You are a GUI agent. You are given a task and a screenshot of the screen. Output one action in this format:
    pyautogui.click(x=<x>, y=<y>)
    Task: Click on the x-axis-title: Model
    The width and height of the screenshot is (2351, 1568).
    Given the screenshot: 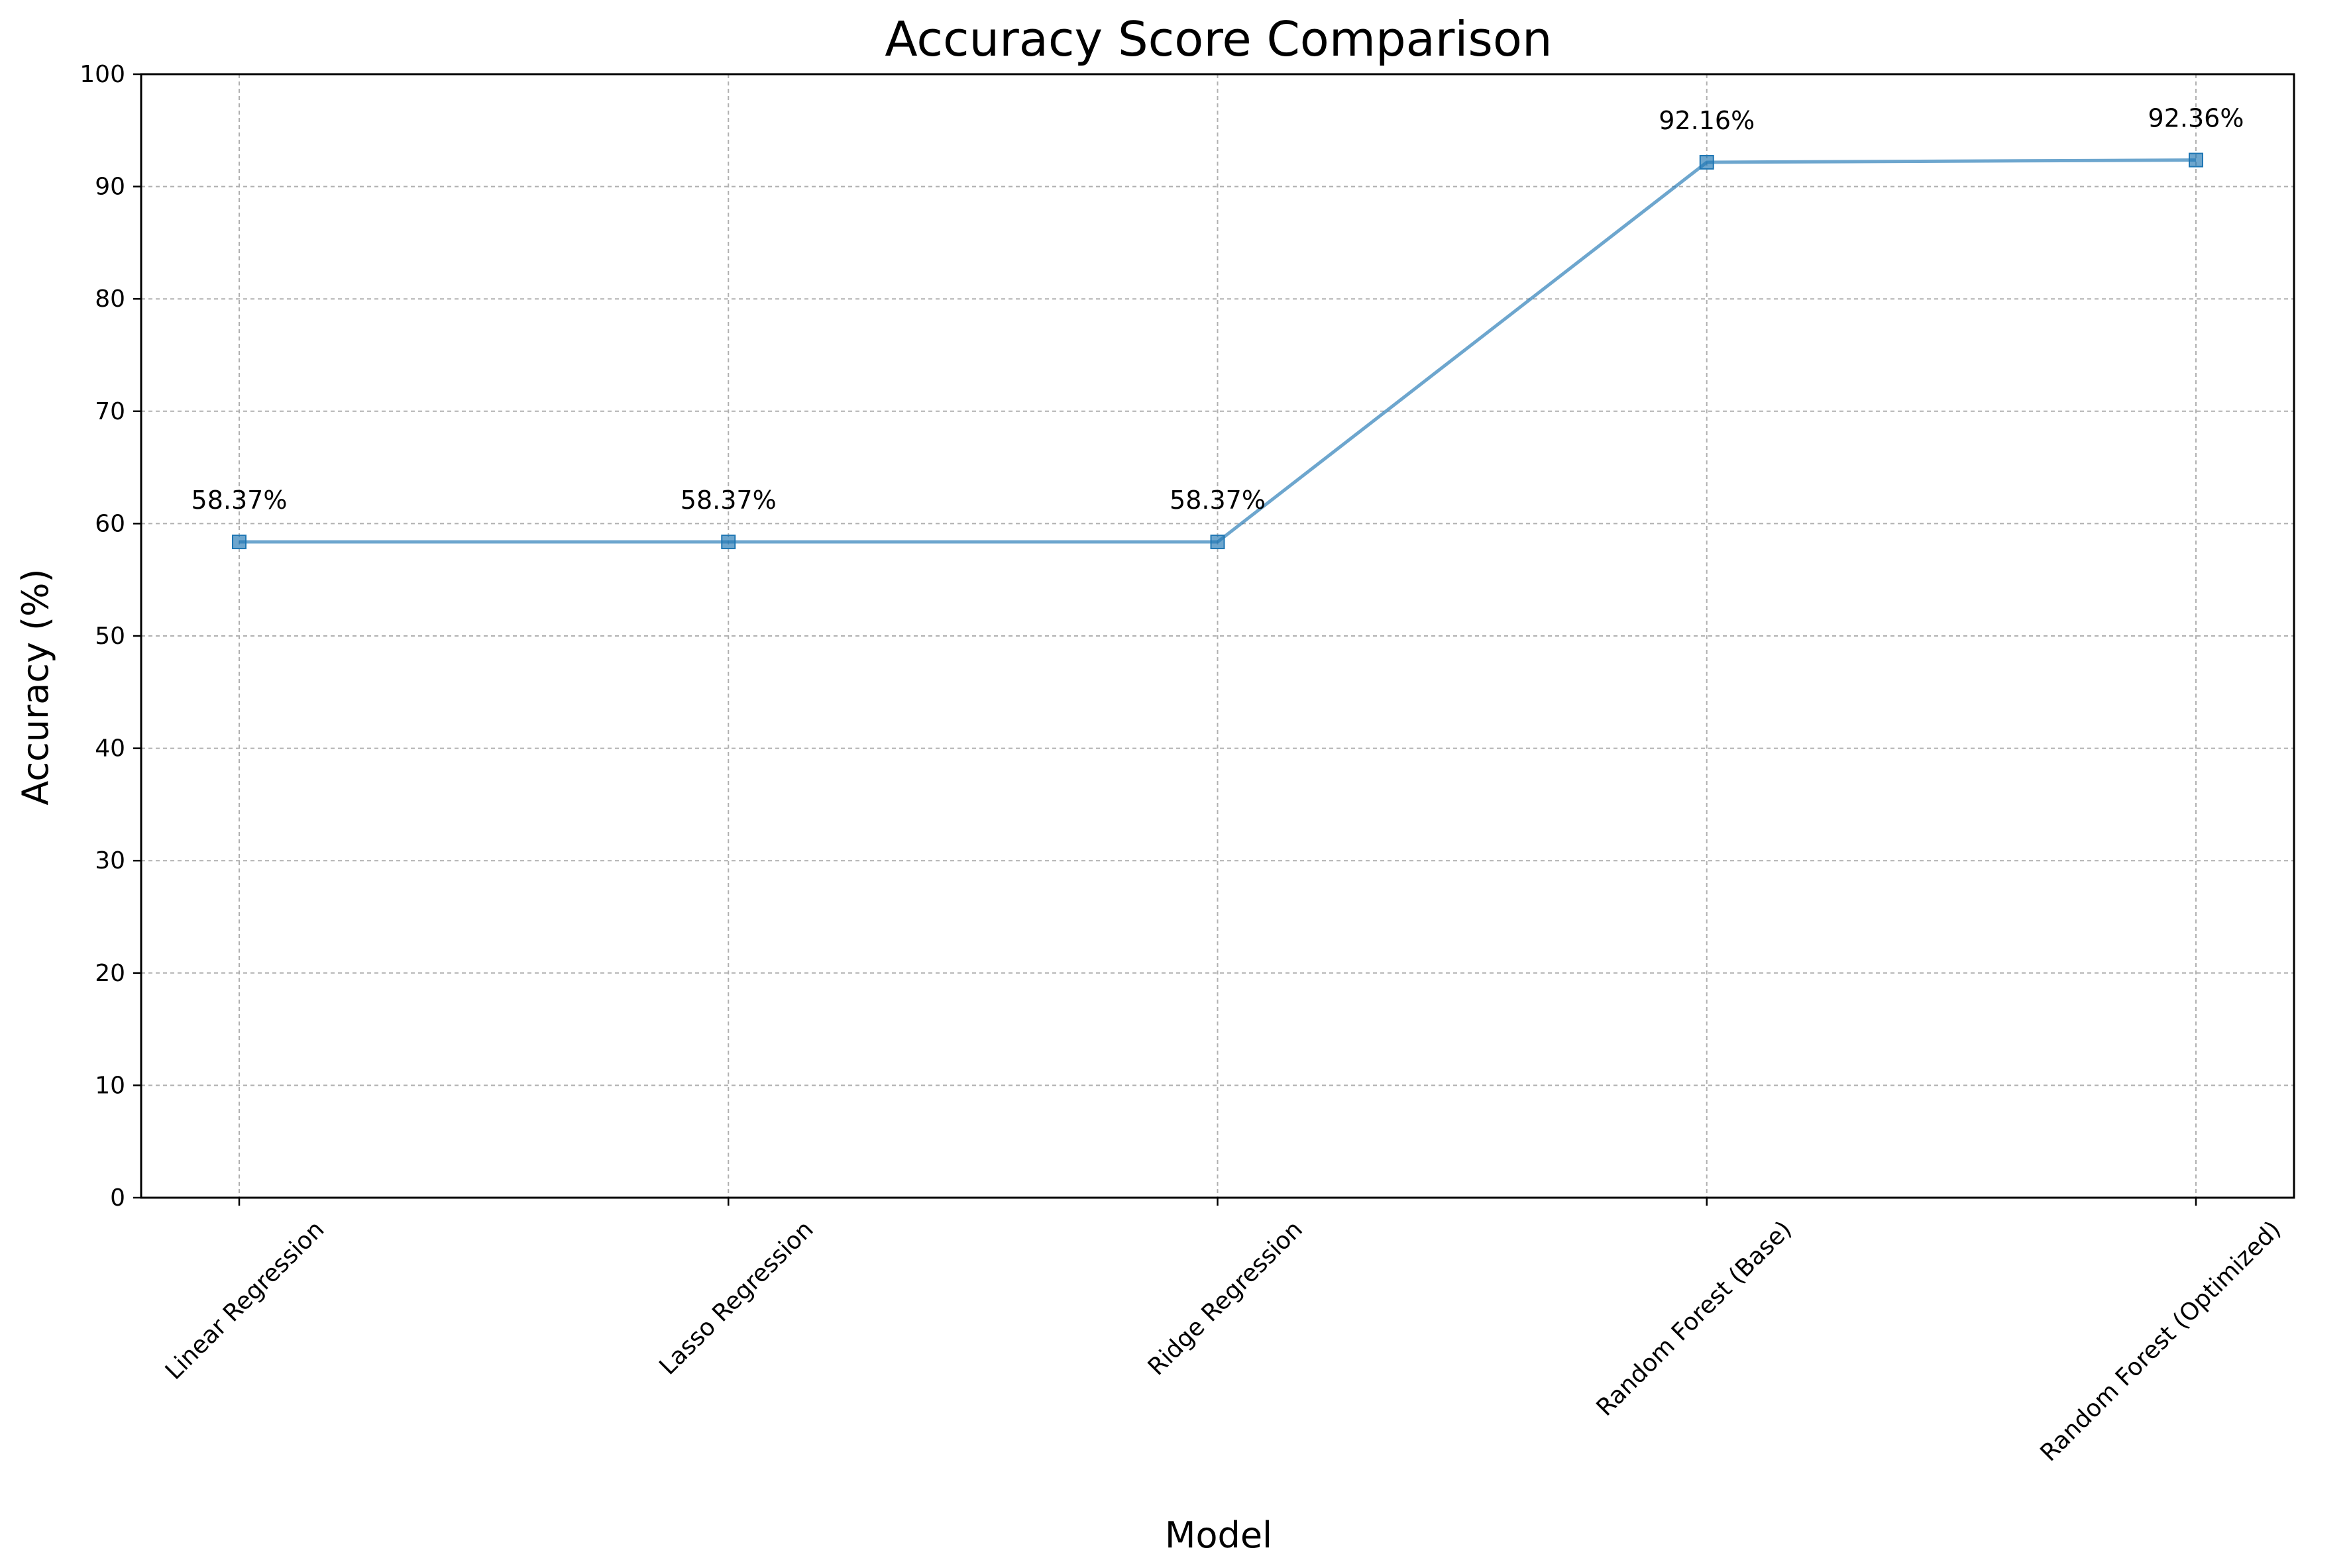 What is the action you would take?
    pyautogui.click(x=1218, y=1535)
    